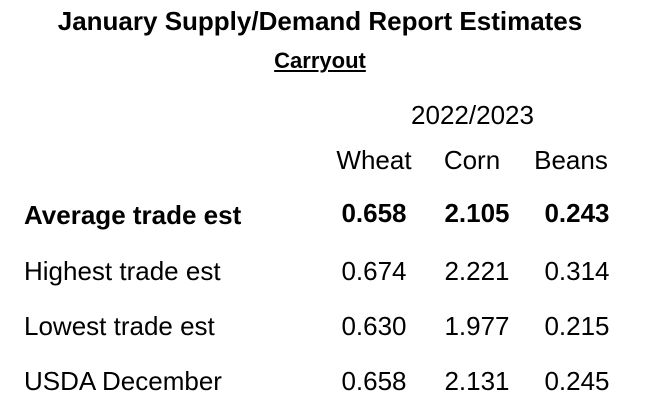 The height and width of the screenshot is (411, 661). What do you see at coordinates (320, 60) in the screenshot?
I see `report-subtitle: Carryout` at bounding box center [320, 60].